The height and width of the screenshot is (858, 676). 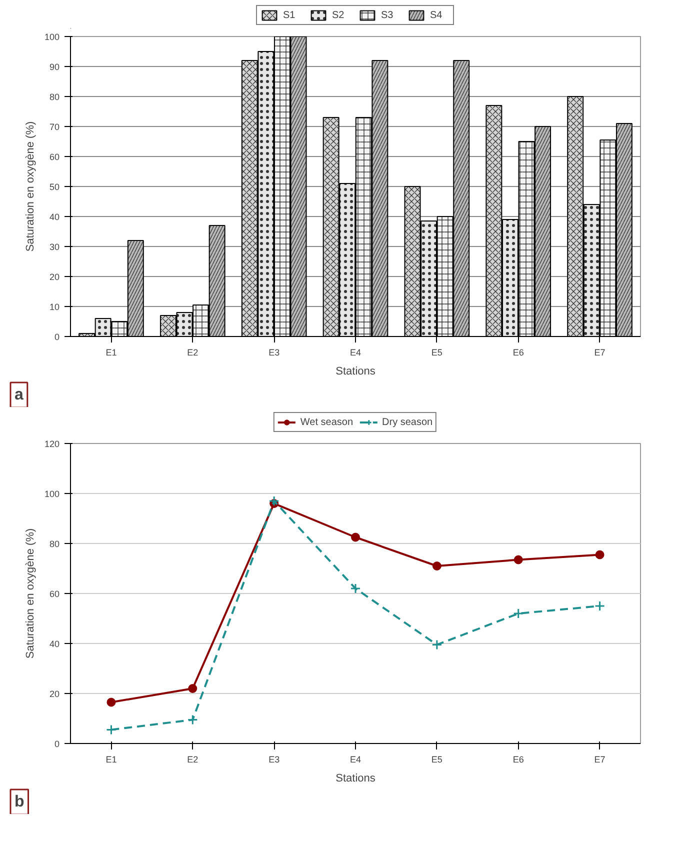 What do you see at coordinates (54, 67) in the screenshot?
I see `y-tick-label: 90` at bounding box center [54, 67].